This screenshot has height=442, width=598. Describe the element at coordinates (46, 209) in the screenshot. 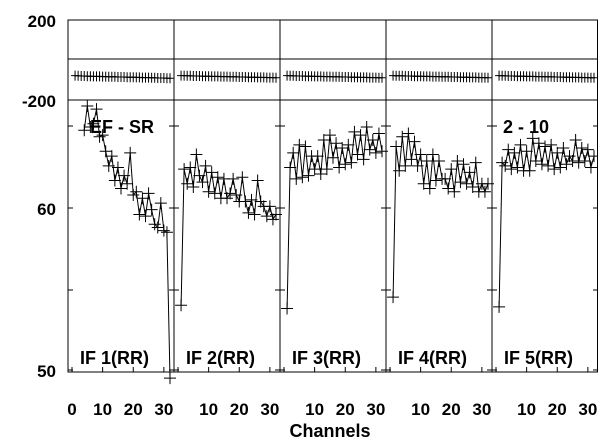

I see `amp-ytick-label: 60` at that location.